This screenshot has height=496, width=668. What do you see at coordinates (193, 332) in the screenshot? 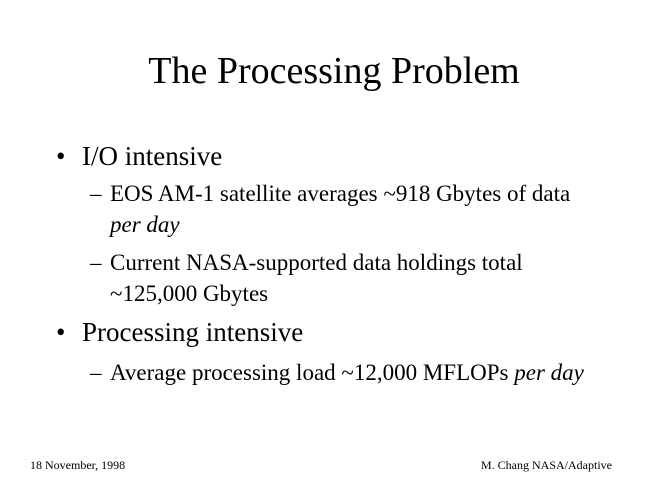
I see `bullet-text: Processing intensive` at bounding box center [193, 332].